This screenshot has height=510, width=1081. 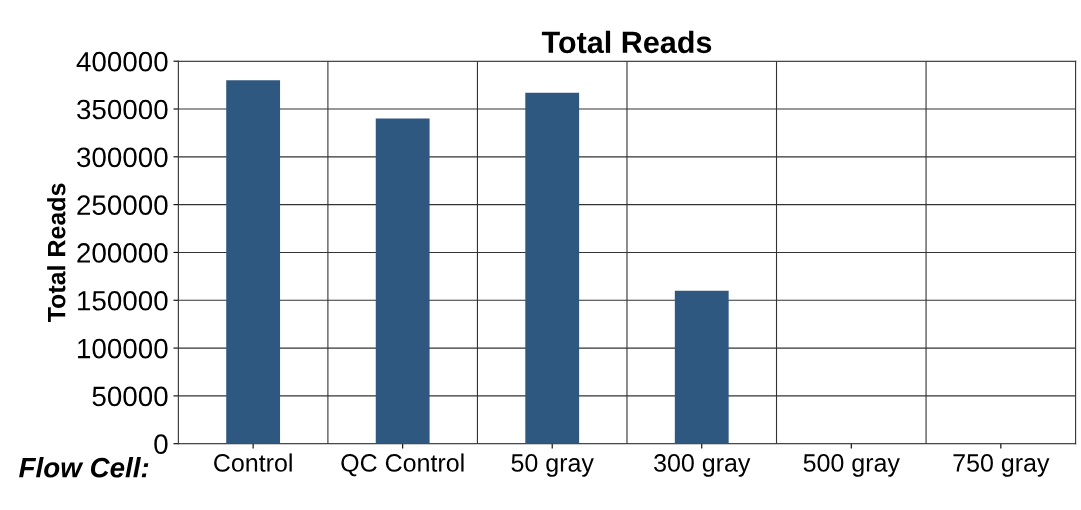 What do you see at coordinates (84, 467) in the screenshot?
I see `x-axis-title: Flow Cell:` at bounding box center [84, 467].